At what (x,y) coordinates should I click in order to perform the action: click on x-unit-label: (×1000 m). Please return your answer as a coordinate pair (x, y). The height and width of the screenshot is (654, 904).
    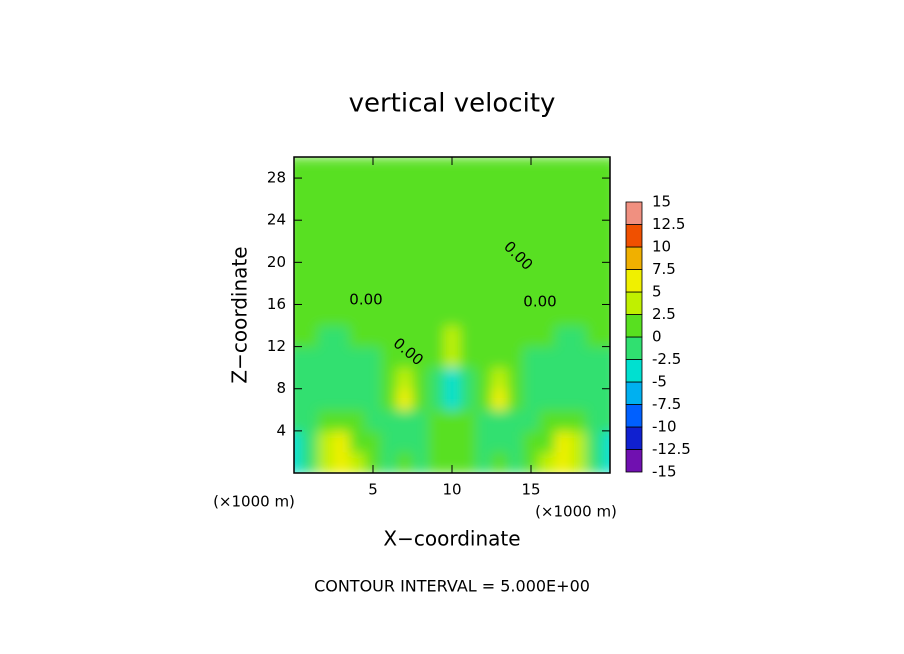
    Looking at the image, I should click on (576, 512).